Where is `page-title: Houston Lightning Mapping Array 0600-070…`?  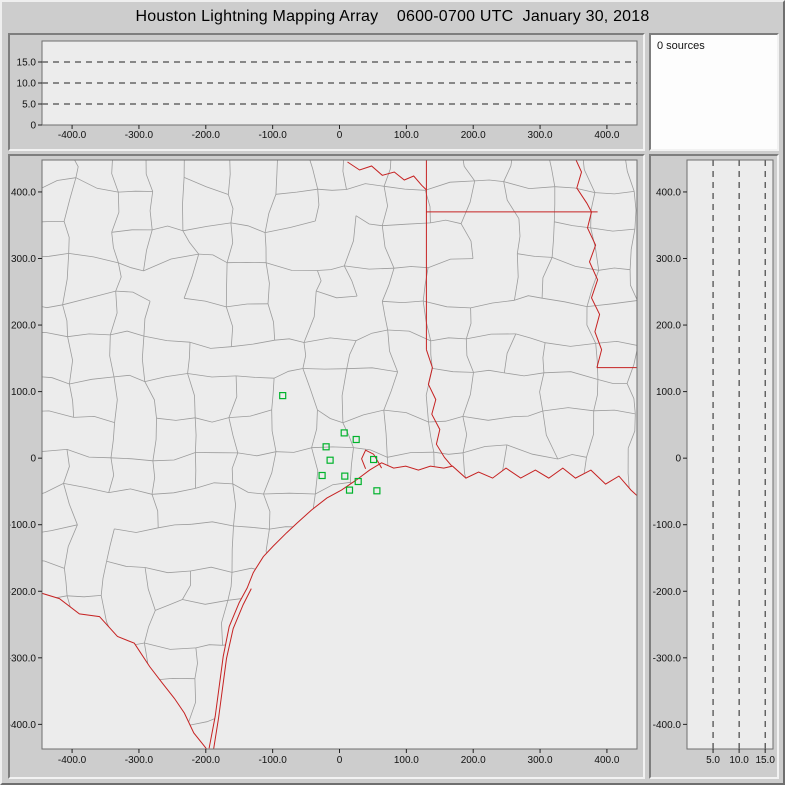 page-title: Houston Lightning Mapping Array 0600-070… is located at coordinates (392, 16).